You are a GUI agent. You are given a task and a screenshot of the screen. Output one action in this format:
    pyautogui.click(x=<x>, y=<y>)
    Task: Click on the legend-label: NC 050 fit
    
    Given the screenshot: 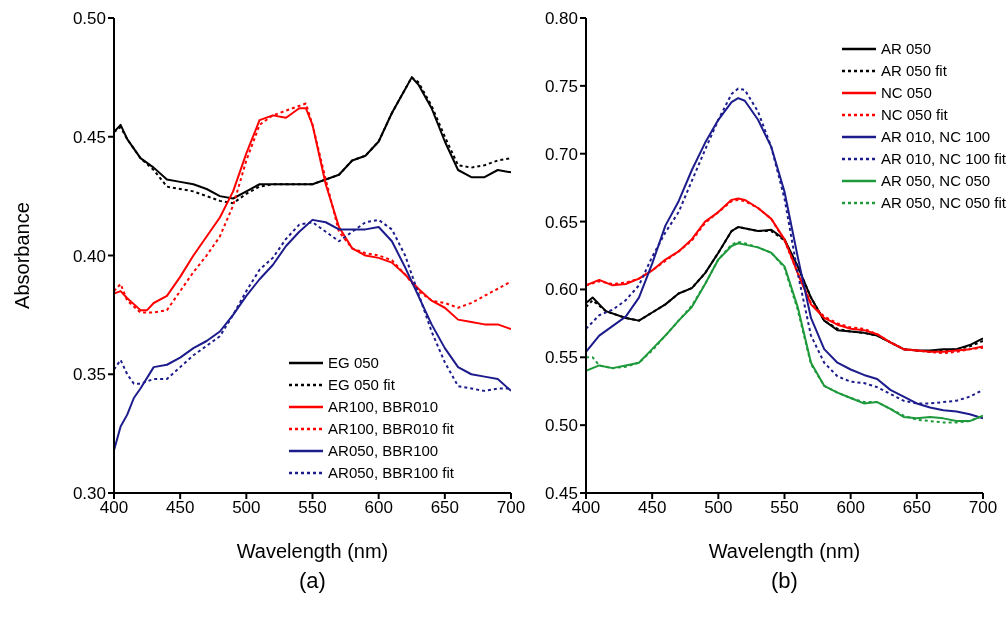 What is the action you would take?
    pyautogui.click(x=914, y=115)
    